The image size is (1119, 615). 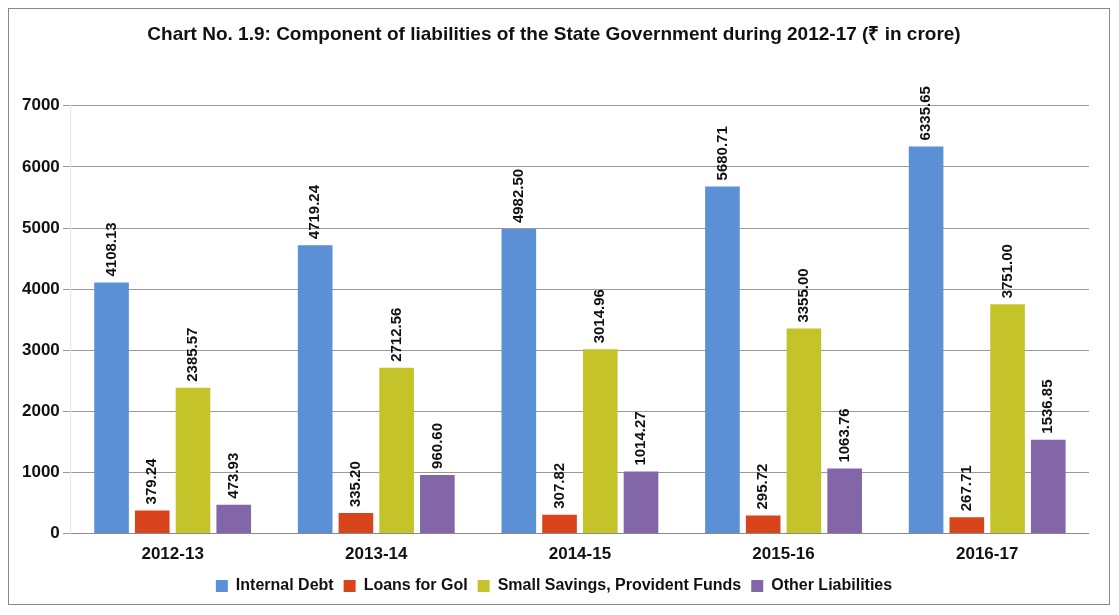 What do you see at coordinates (40, 288) in the screenshot?
I see `y-tick-label: 4000` at bounding box center [40, 288].